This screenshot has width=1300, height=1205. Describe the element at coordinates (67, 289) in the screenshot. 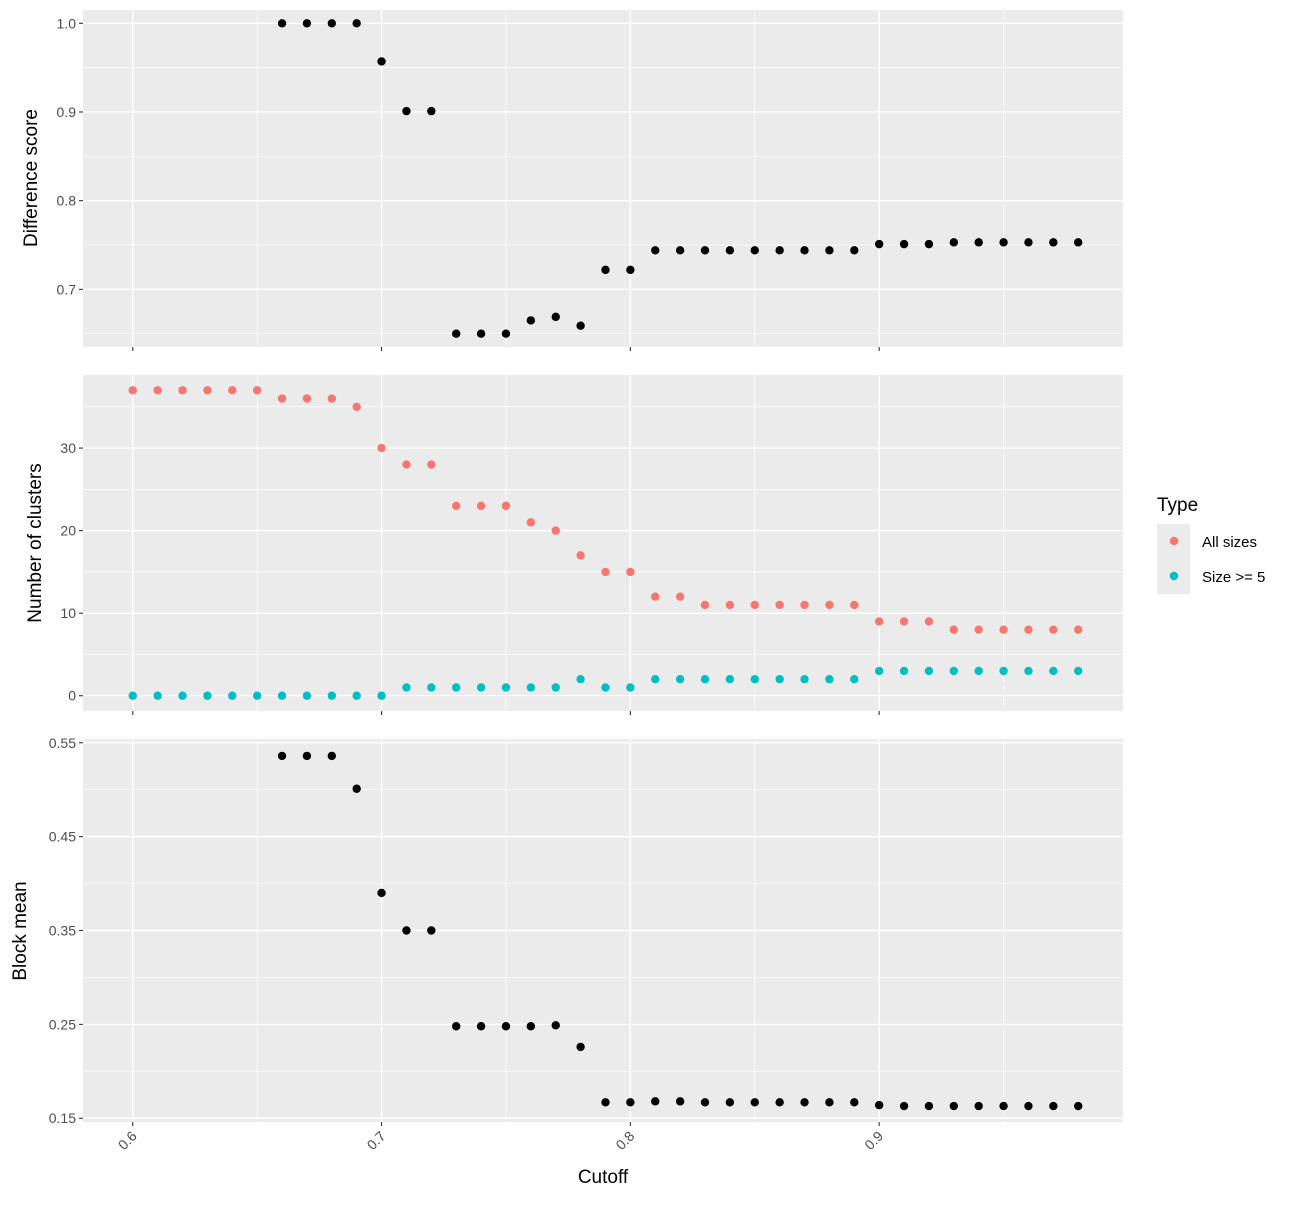

I see `y-tick-label-0-7: 0.7` at that location.